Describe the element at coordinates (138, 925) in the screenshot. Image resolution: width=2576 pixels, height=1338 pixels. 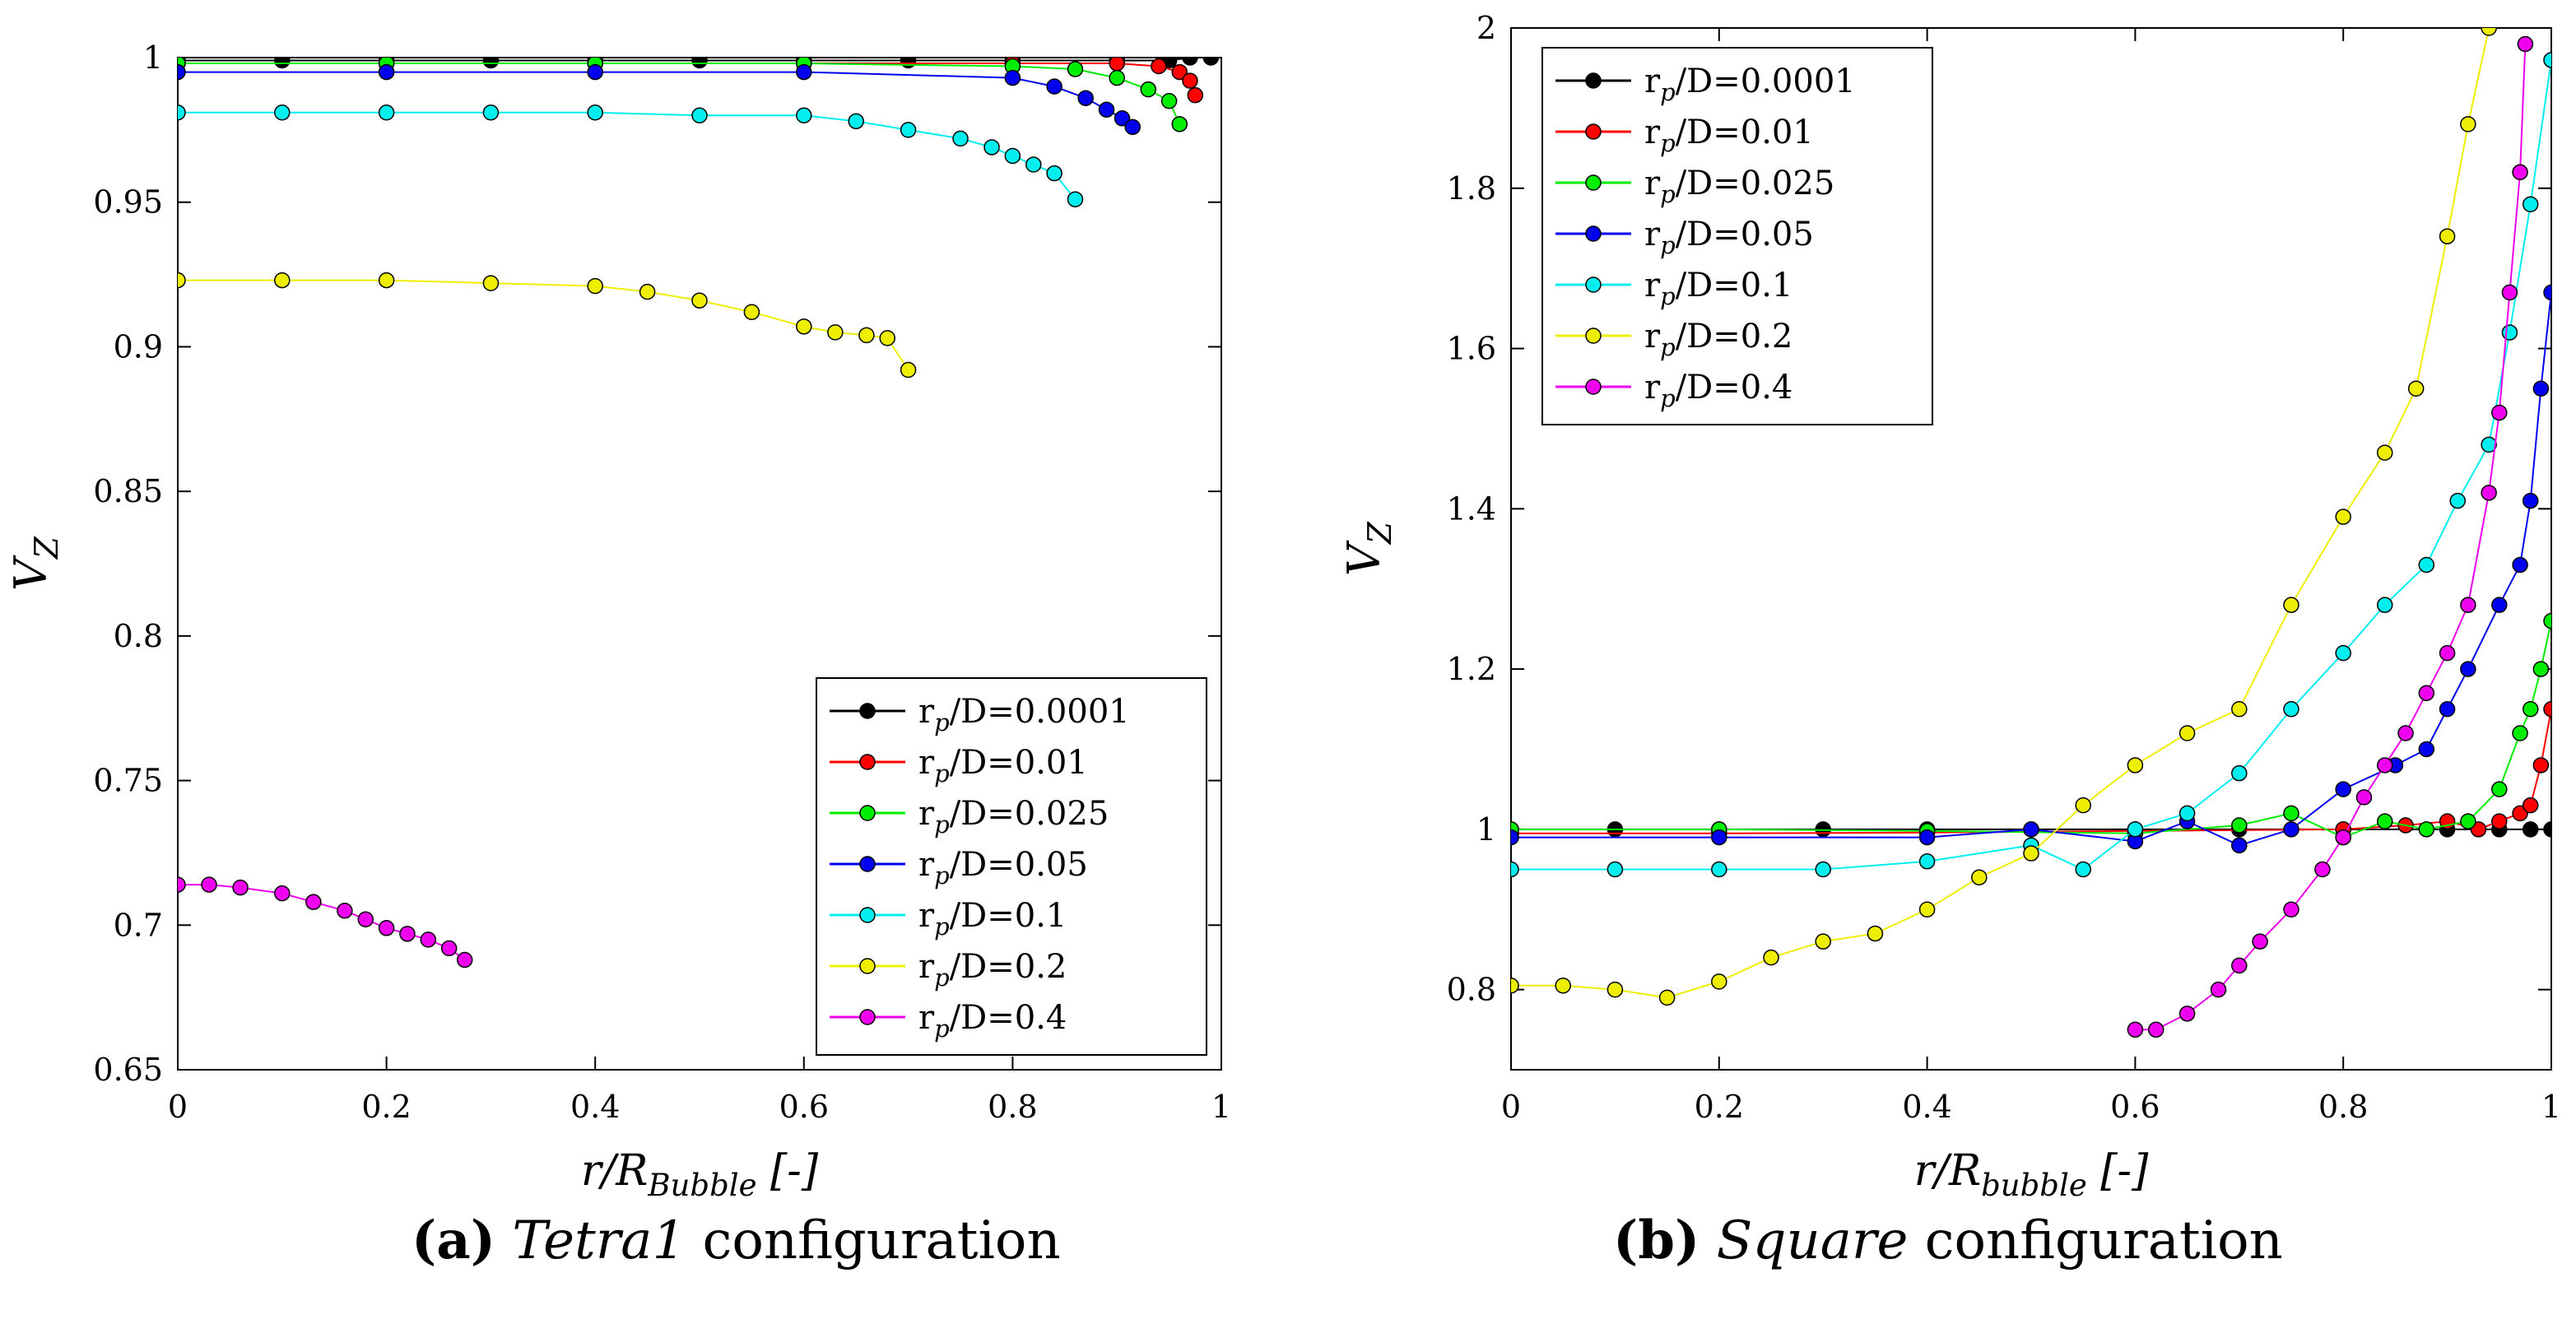
I see `y-tick-label-a: 0.7` at that location.